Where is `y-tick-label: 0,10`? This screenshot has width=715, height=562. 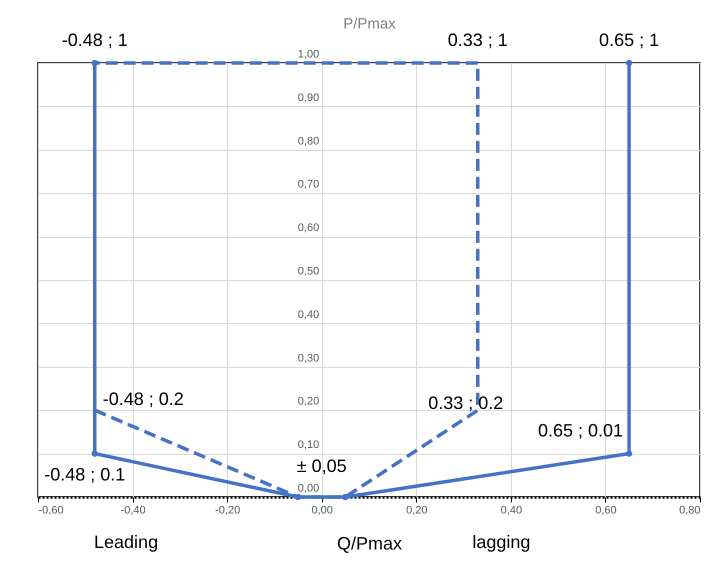
y-tick-label: 0,10 is located at coordinates (309, 445).